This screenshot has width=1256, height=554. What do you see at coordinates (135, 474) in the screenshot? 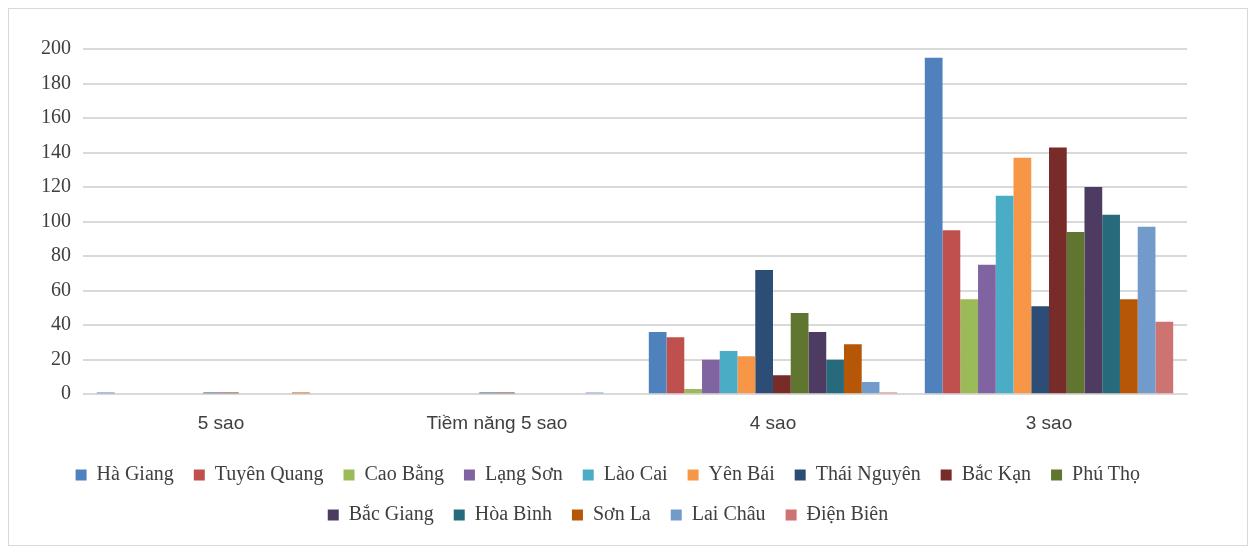
I see `legend-label: Hà Giang` at bounding box center [135, 474].